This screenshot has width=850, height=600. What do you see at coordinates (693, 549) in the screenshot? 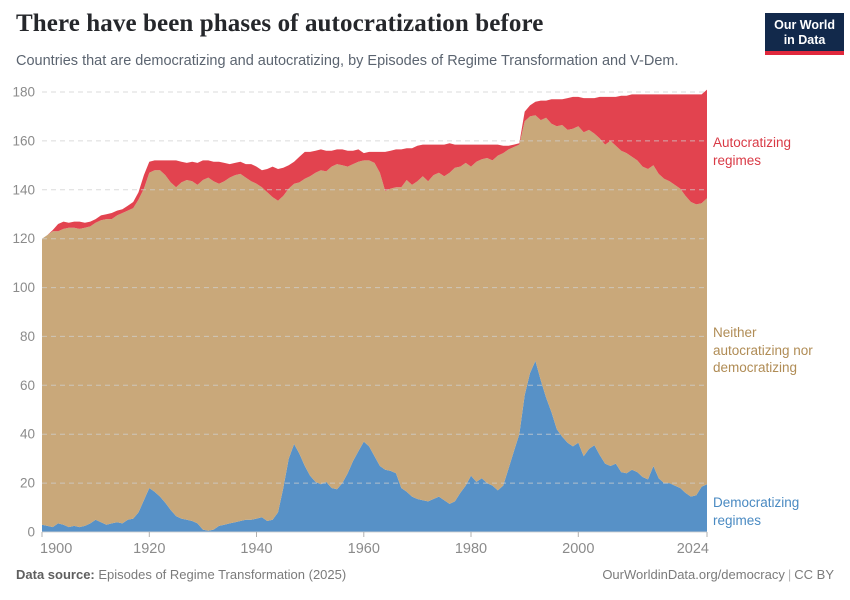
I see `x-axis-tick-label: 2024` at bounding box center [693, 549].